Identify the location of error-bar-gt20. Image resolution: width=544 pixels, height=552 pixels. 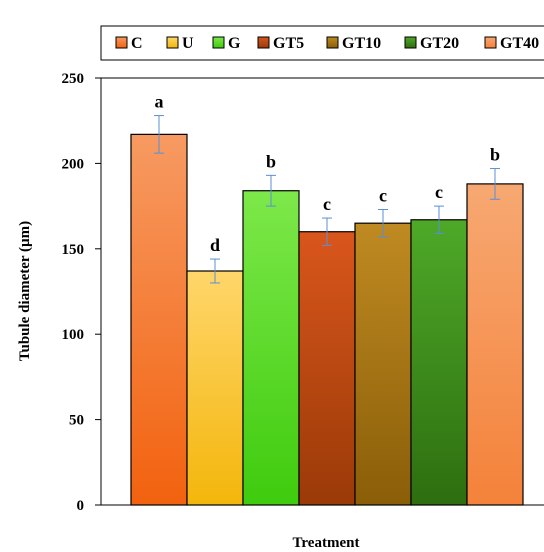
(439, 219).